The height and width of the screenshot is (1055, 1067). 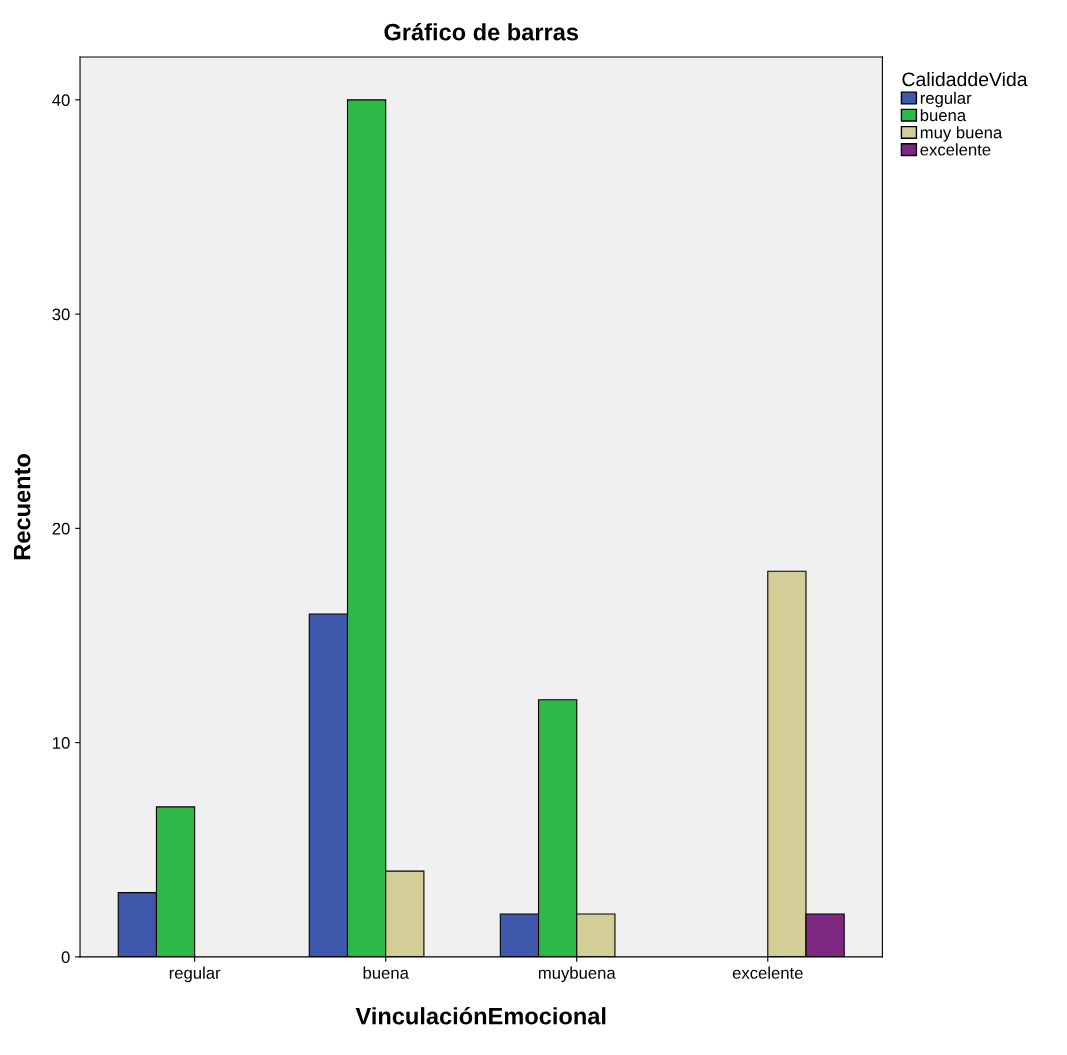 What do you see at coordinates (386, 972) in the screenshot?
I see `x-tick-label: buena` at bounding box center [386, 972].